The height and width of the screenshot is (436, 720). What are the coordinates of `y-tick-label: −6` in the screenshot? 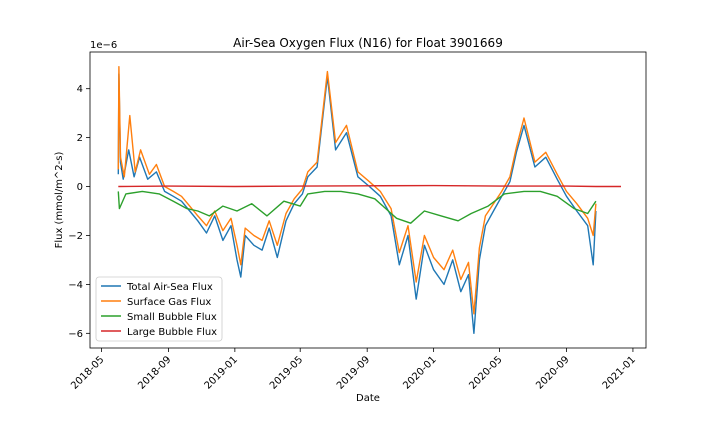 It's located at (75, 334).